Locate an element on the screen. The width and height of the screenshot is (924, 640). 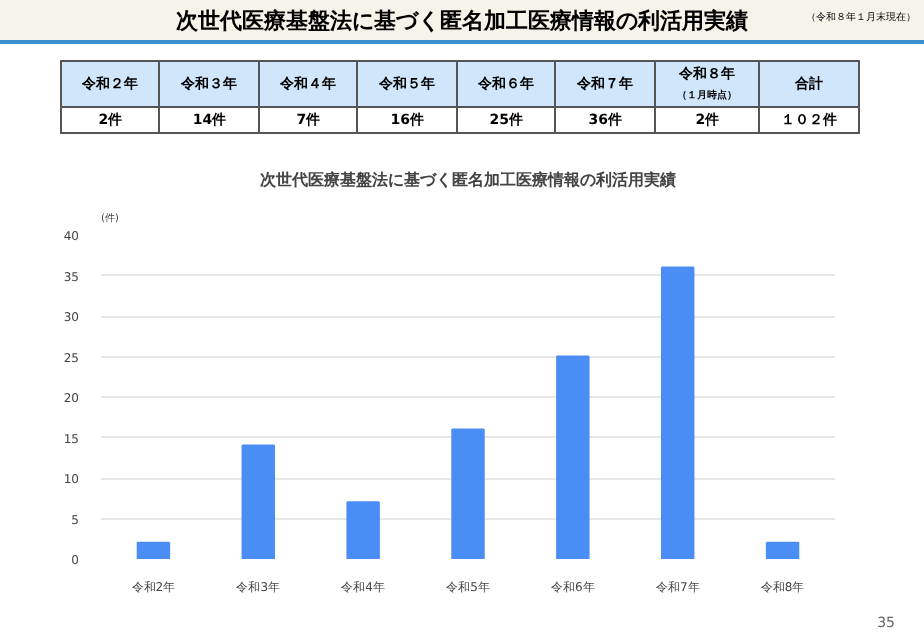
chart-title: 次世代医療基盤法に基づく匿名加工医療情報の利活用実績 is located at coordinates (462, 21).